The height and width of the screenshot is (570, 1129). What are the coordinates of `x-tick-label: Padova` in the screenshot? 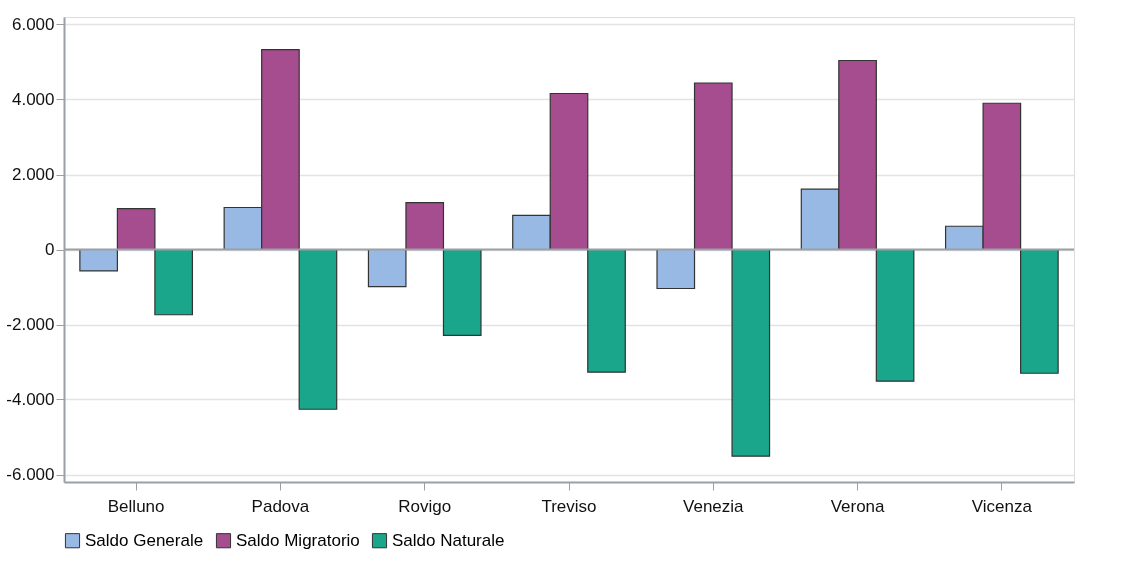 It's located at (280, 506).